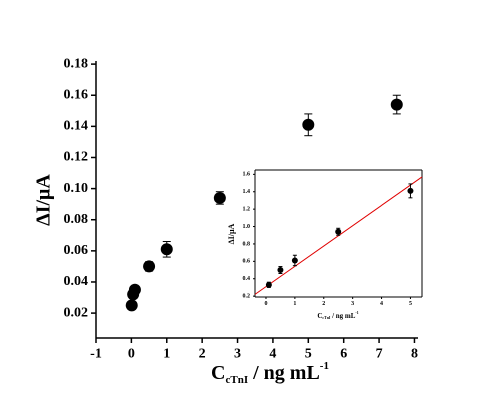  What do you see at coordinates (76, 250) in the screenshot?
I see `y-tick-label: 0.06` at bounding box center [76, 250].